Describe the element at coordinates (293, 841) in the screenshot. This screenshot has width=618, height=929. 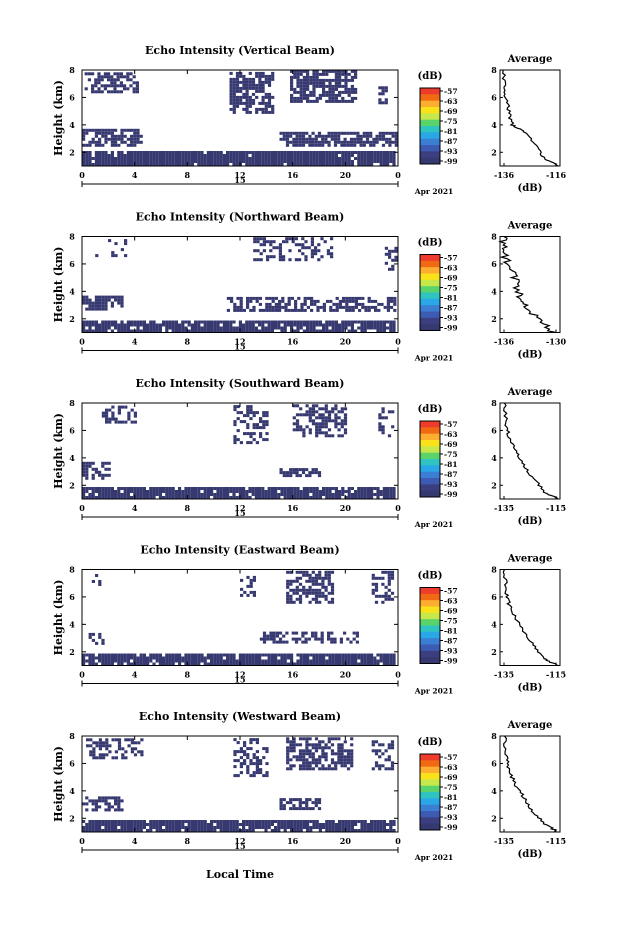
I see `x-tick-label: 16` at that location.